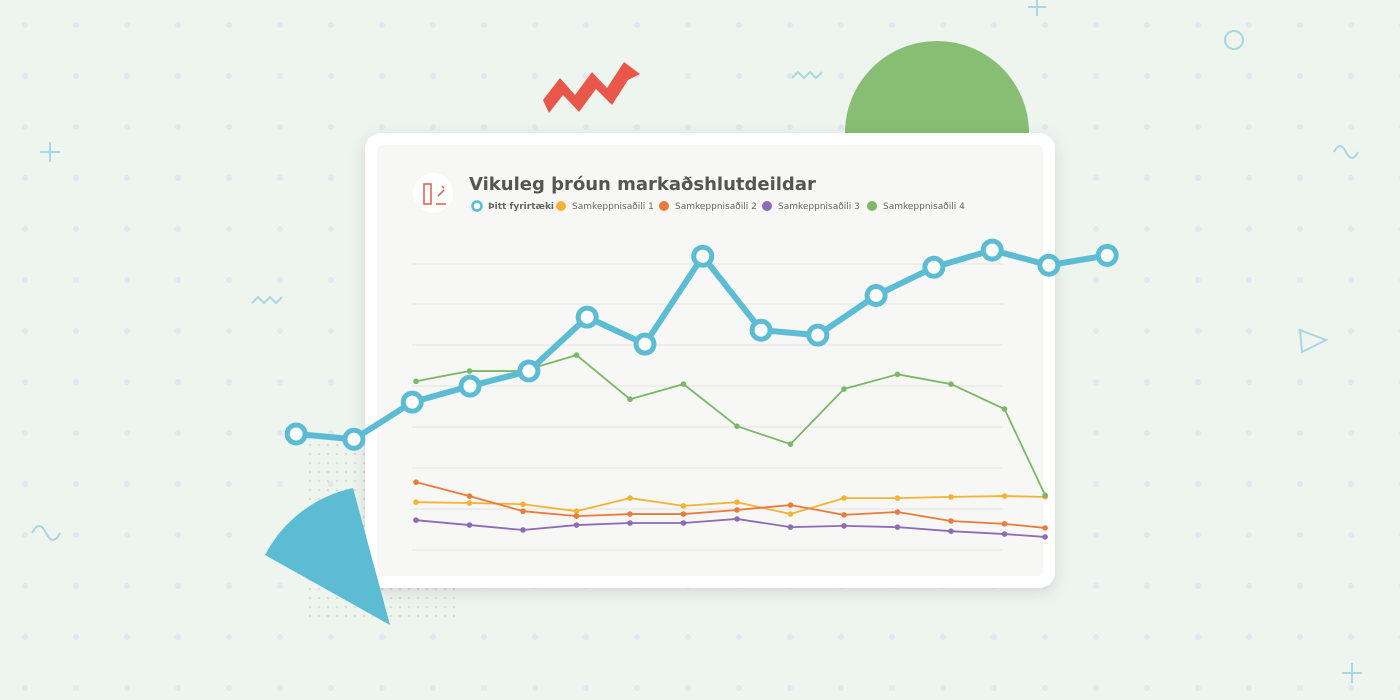 This screenshot has height=700, width=1400. What do you see at coordinates (521, 207) in the screenshot?
I see `legend-label: Þitt fyrirtæki` at bounding box center [521, 207].